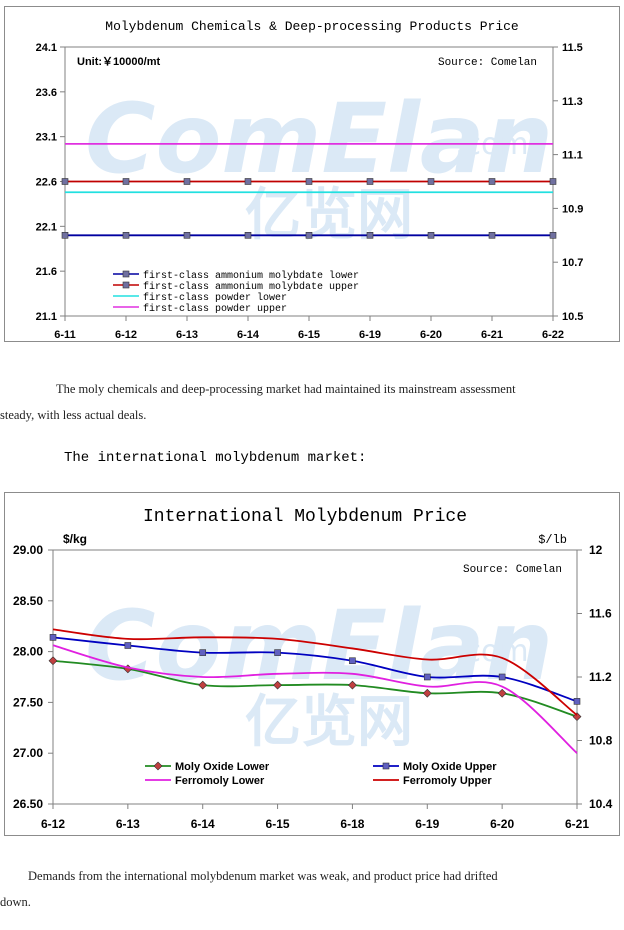  I want to click on y2-tick-label-2: 11.6, so click(600, 614).